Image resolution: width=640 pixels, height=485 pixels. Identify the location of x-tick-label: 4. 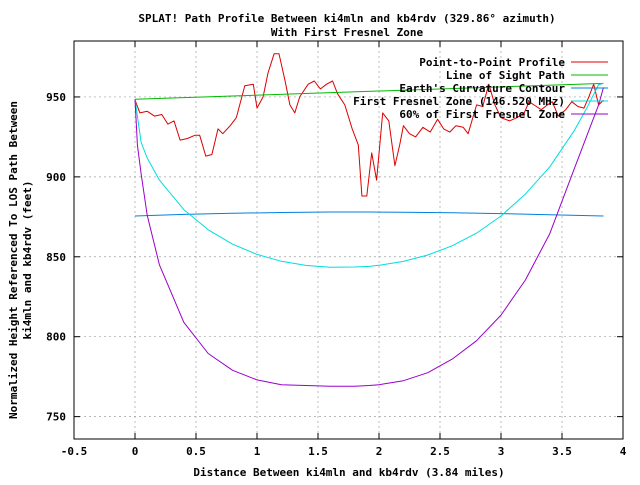
(623, 451).